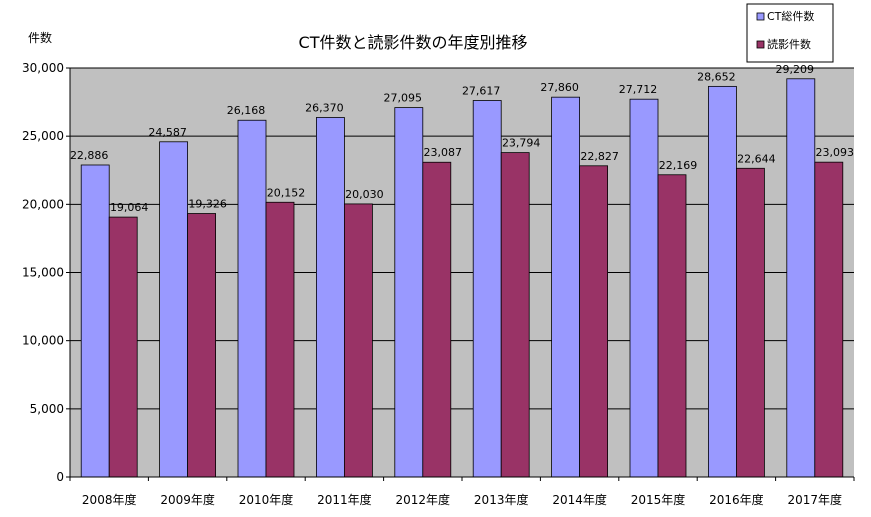 The width and height of the screenshot is (871, 517). Describe the element at coordinates (246, 110) in the screenshot. I see `data-label-ct-total: 26,168` at that location.